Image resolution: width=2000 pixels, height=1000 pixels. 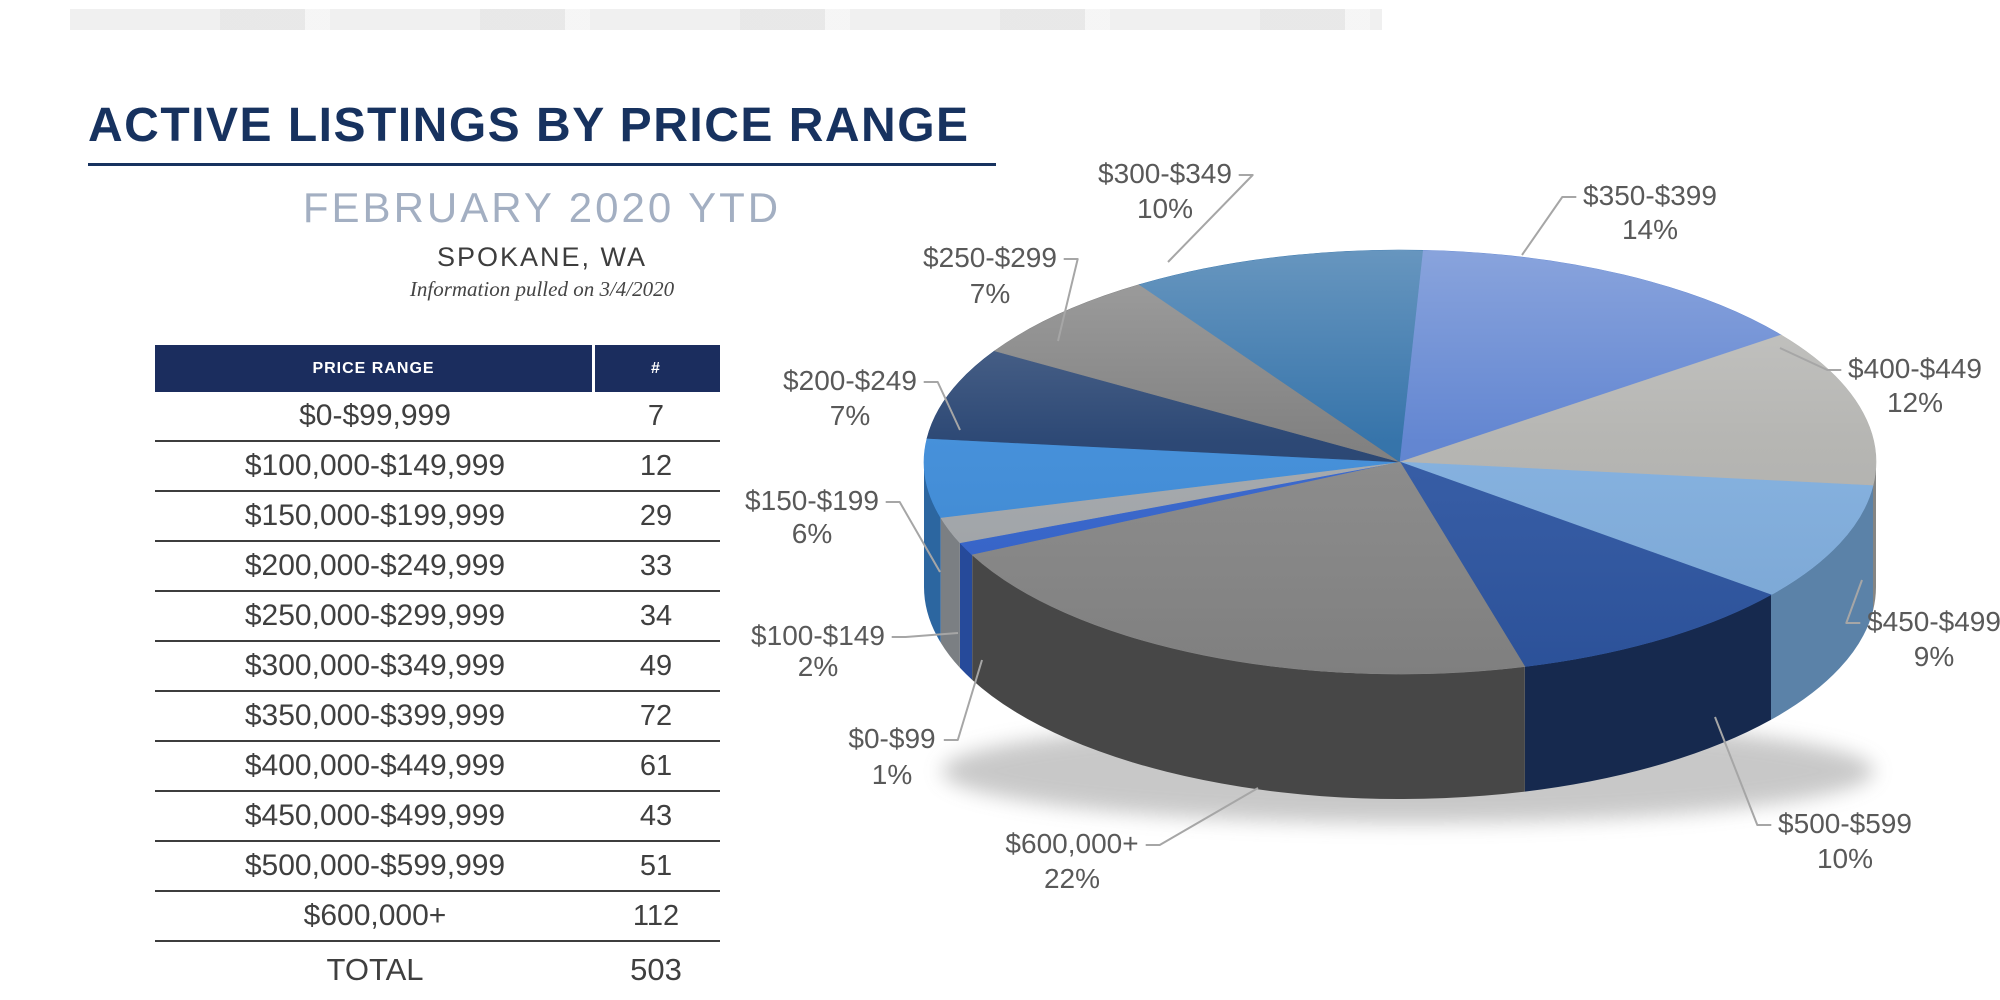 What do you see at coordinates (375, 465) in the screenshot?
I see `price-range-cell: $100,000-$149,999` at bounding box center [375, 465].